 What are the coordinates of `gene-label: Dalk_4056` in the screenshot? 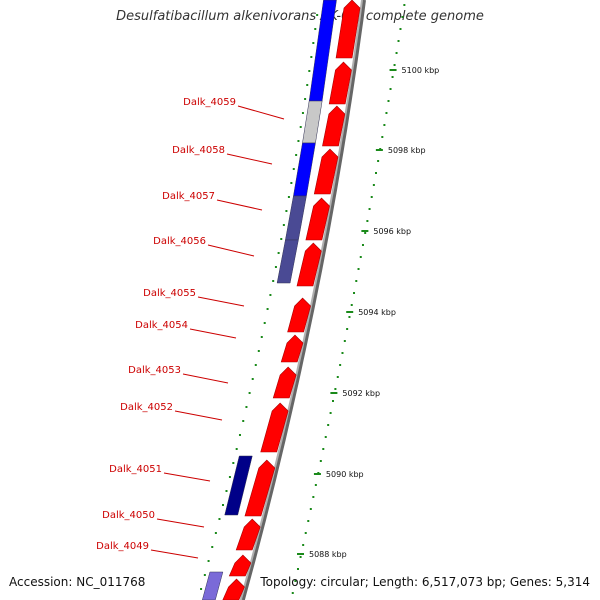 It's located at (179, 241).